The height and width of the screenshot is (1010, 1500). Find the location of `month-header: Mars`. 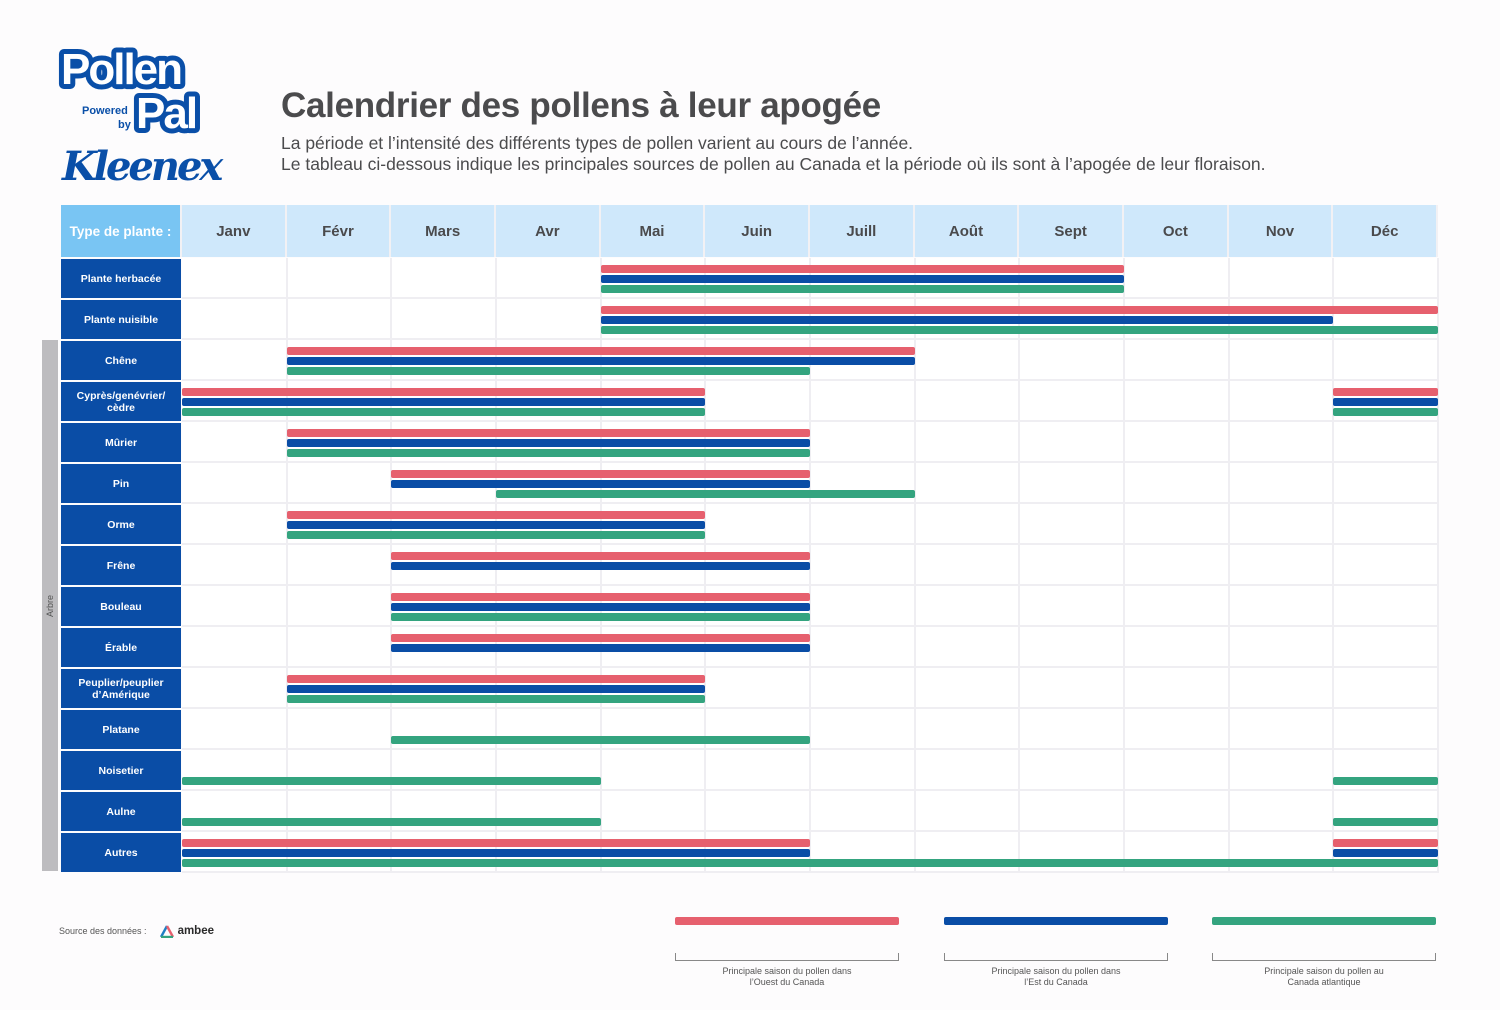

month-header: Mars is located at coordinates (443, 231).